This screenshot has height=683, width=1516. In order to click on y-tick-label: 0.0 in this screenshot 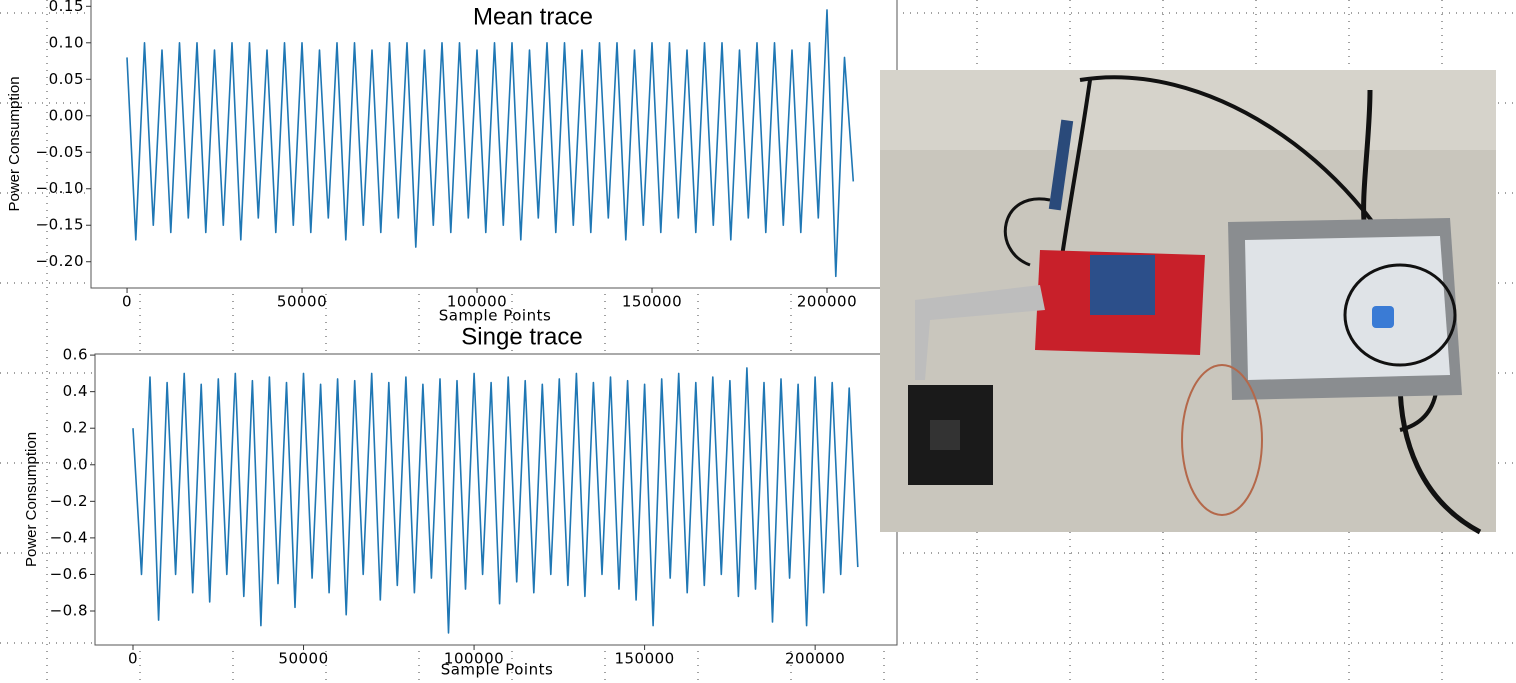, I will do `click(75, 464)`.